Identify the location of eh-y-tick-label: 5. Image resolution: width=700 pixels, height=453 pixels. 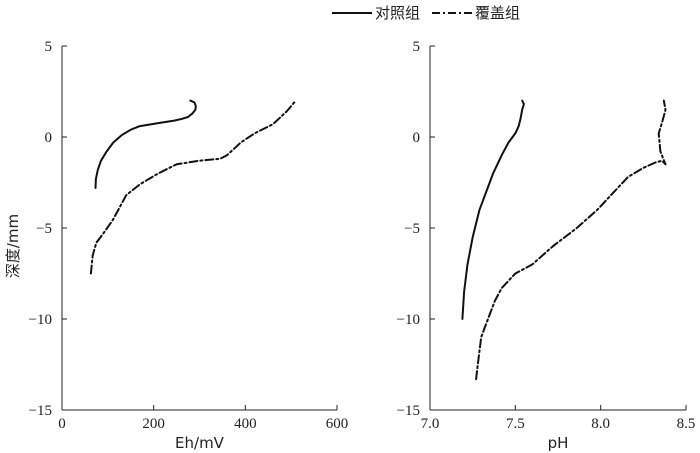
(49, 47).